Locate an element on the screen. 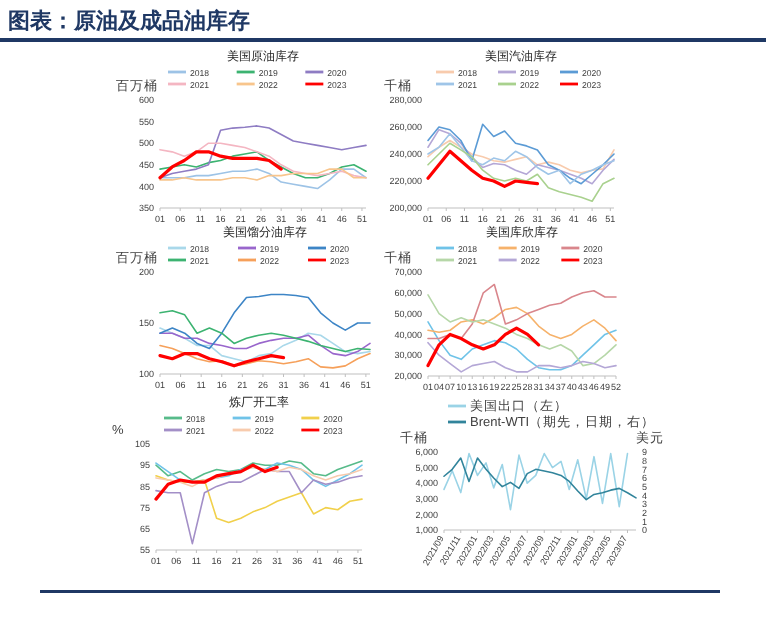 This screenshot has height=638, width=766. text: 图表：原油及成品油库存 is located at coordinates (129, 21).